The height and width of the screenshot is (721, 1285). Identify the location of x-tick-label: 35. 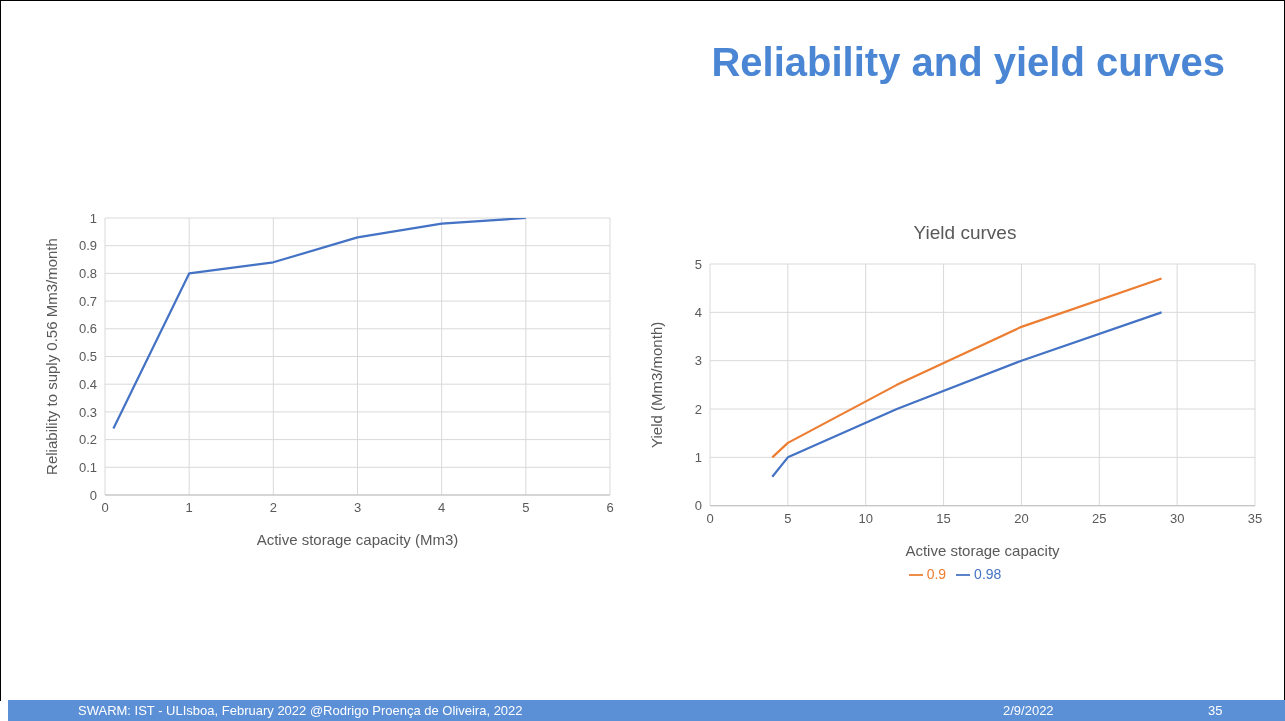
(1255, 518).